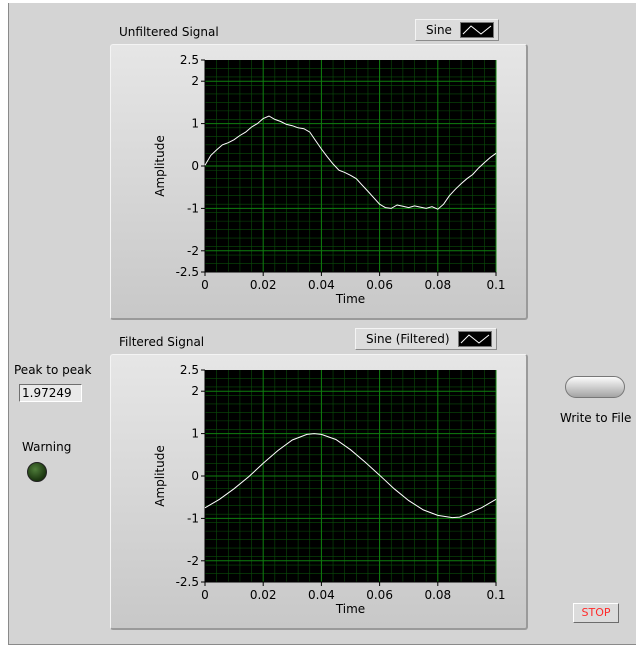 This screenshot has width=638, height=647. I want to click on unfiltered-series-line, so click(350, 162).